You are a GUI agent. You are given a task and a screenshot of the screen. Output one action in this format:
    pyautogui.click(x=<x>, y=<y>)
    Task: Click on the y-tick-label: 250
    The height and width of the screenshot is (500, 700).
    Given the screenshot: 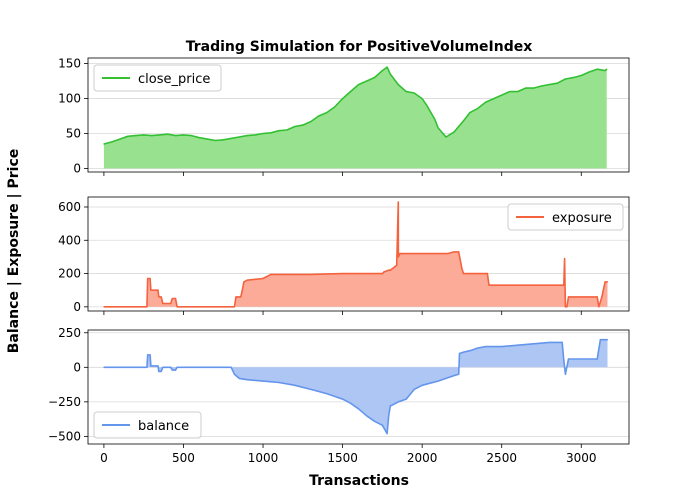 What is the action you would take?
    pyautogui.click(x=69, y=333)
    